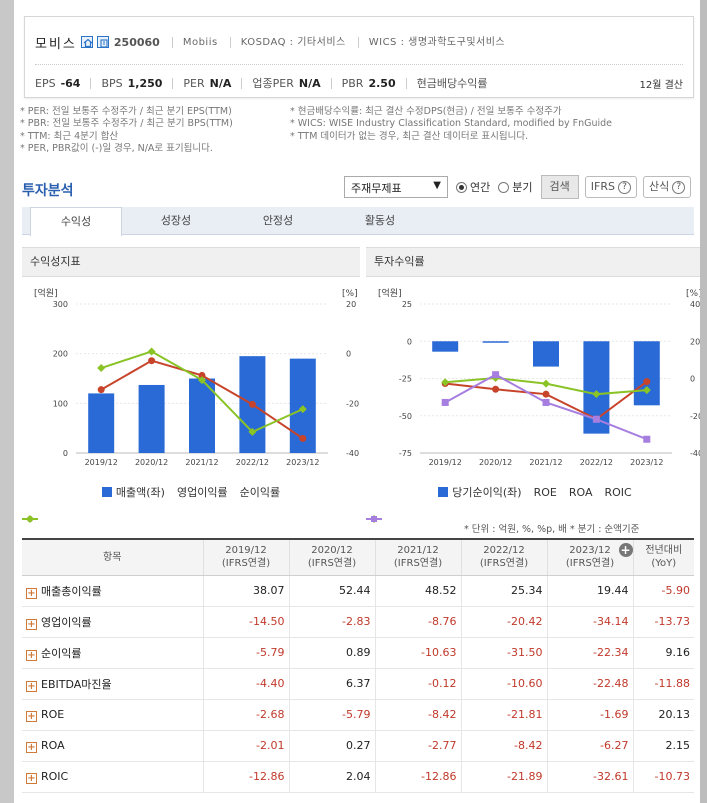  I want to click on home-icon, so click(86, 42).